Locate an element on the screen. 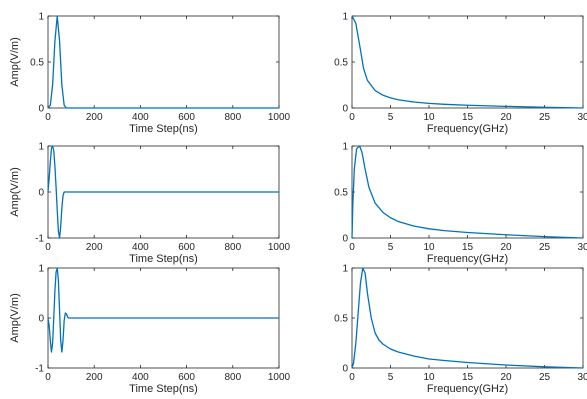  subplot-frequency-2: 0 5 10 15 20 25 30 0 0.5 1 Frequency(GHz) is located at coordinates (460, 204).